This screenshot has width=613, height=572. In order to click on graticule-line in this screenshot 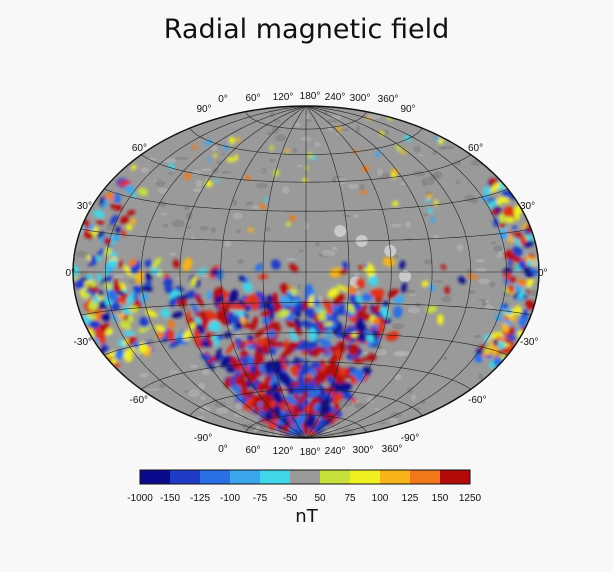, I will do `click(306, 200)`.